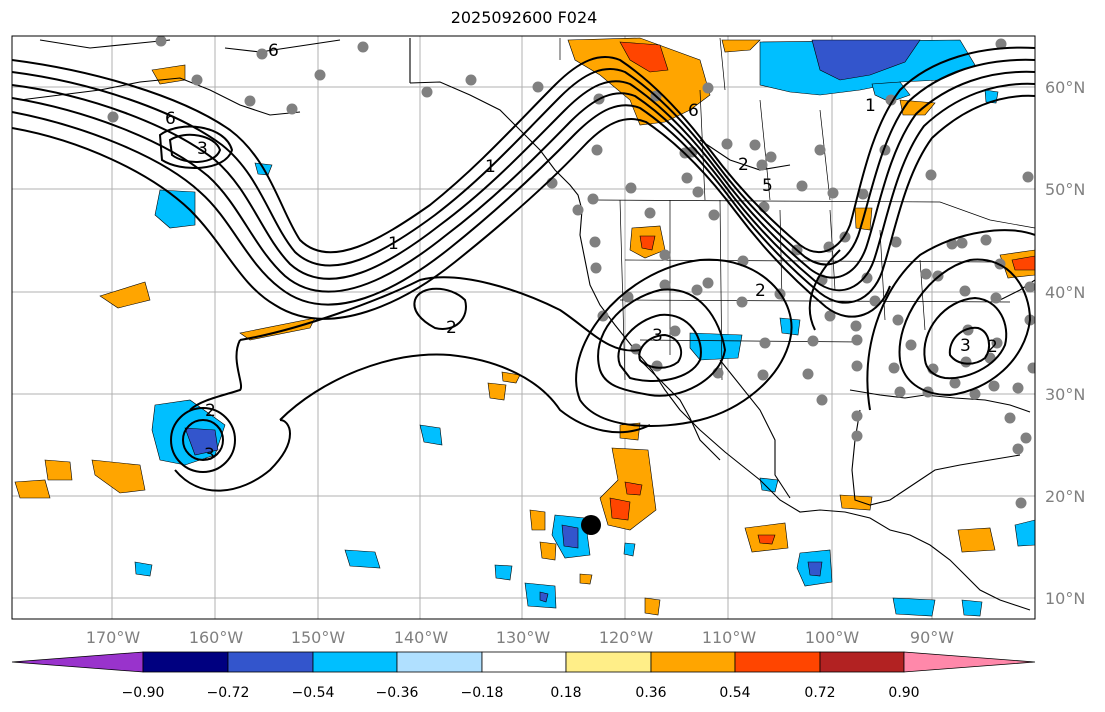 This screenshot has width=1105, height=712. Describe the element at coordinates (1065, 343) in the screenshot. I see `latitude-axis: 10°N 20°N 30°N 40°N 50°N 60°N` at that location.